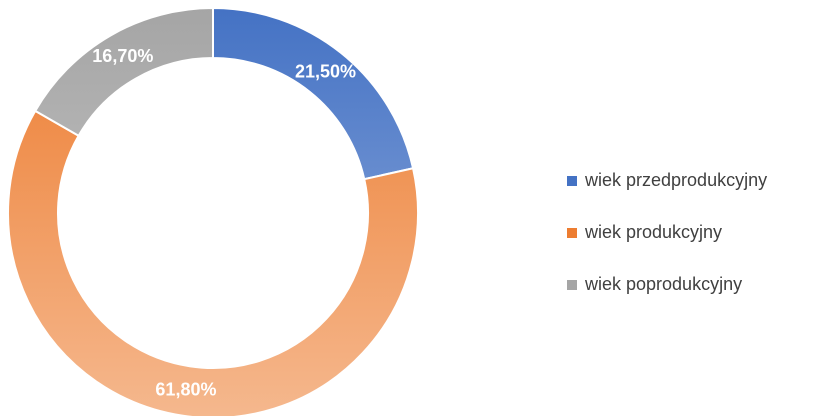  I want to click on legend-label: wiek przedprodukcyjny, so click(675, 180).